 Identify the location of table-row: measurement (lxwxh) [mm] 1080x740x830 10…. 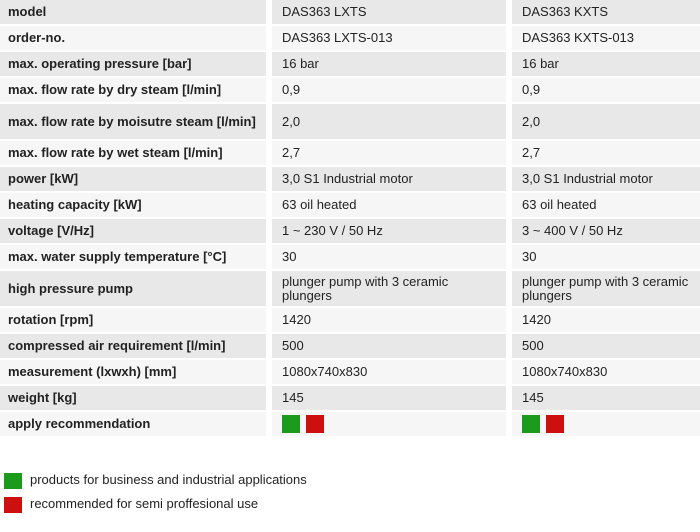
(350, 372).